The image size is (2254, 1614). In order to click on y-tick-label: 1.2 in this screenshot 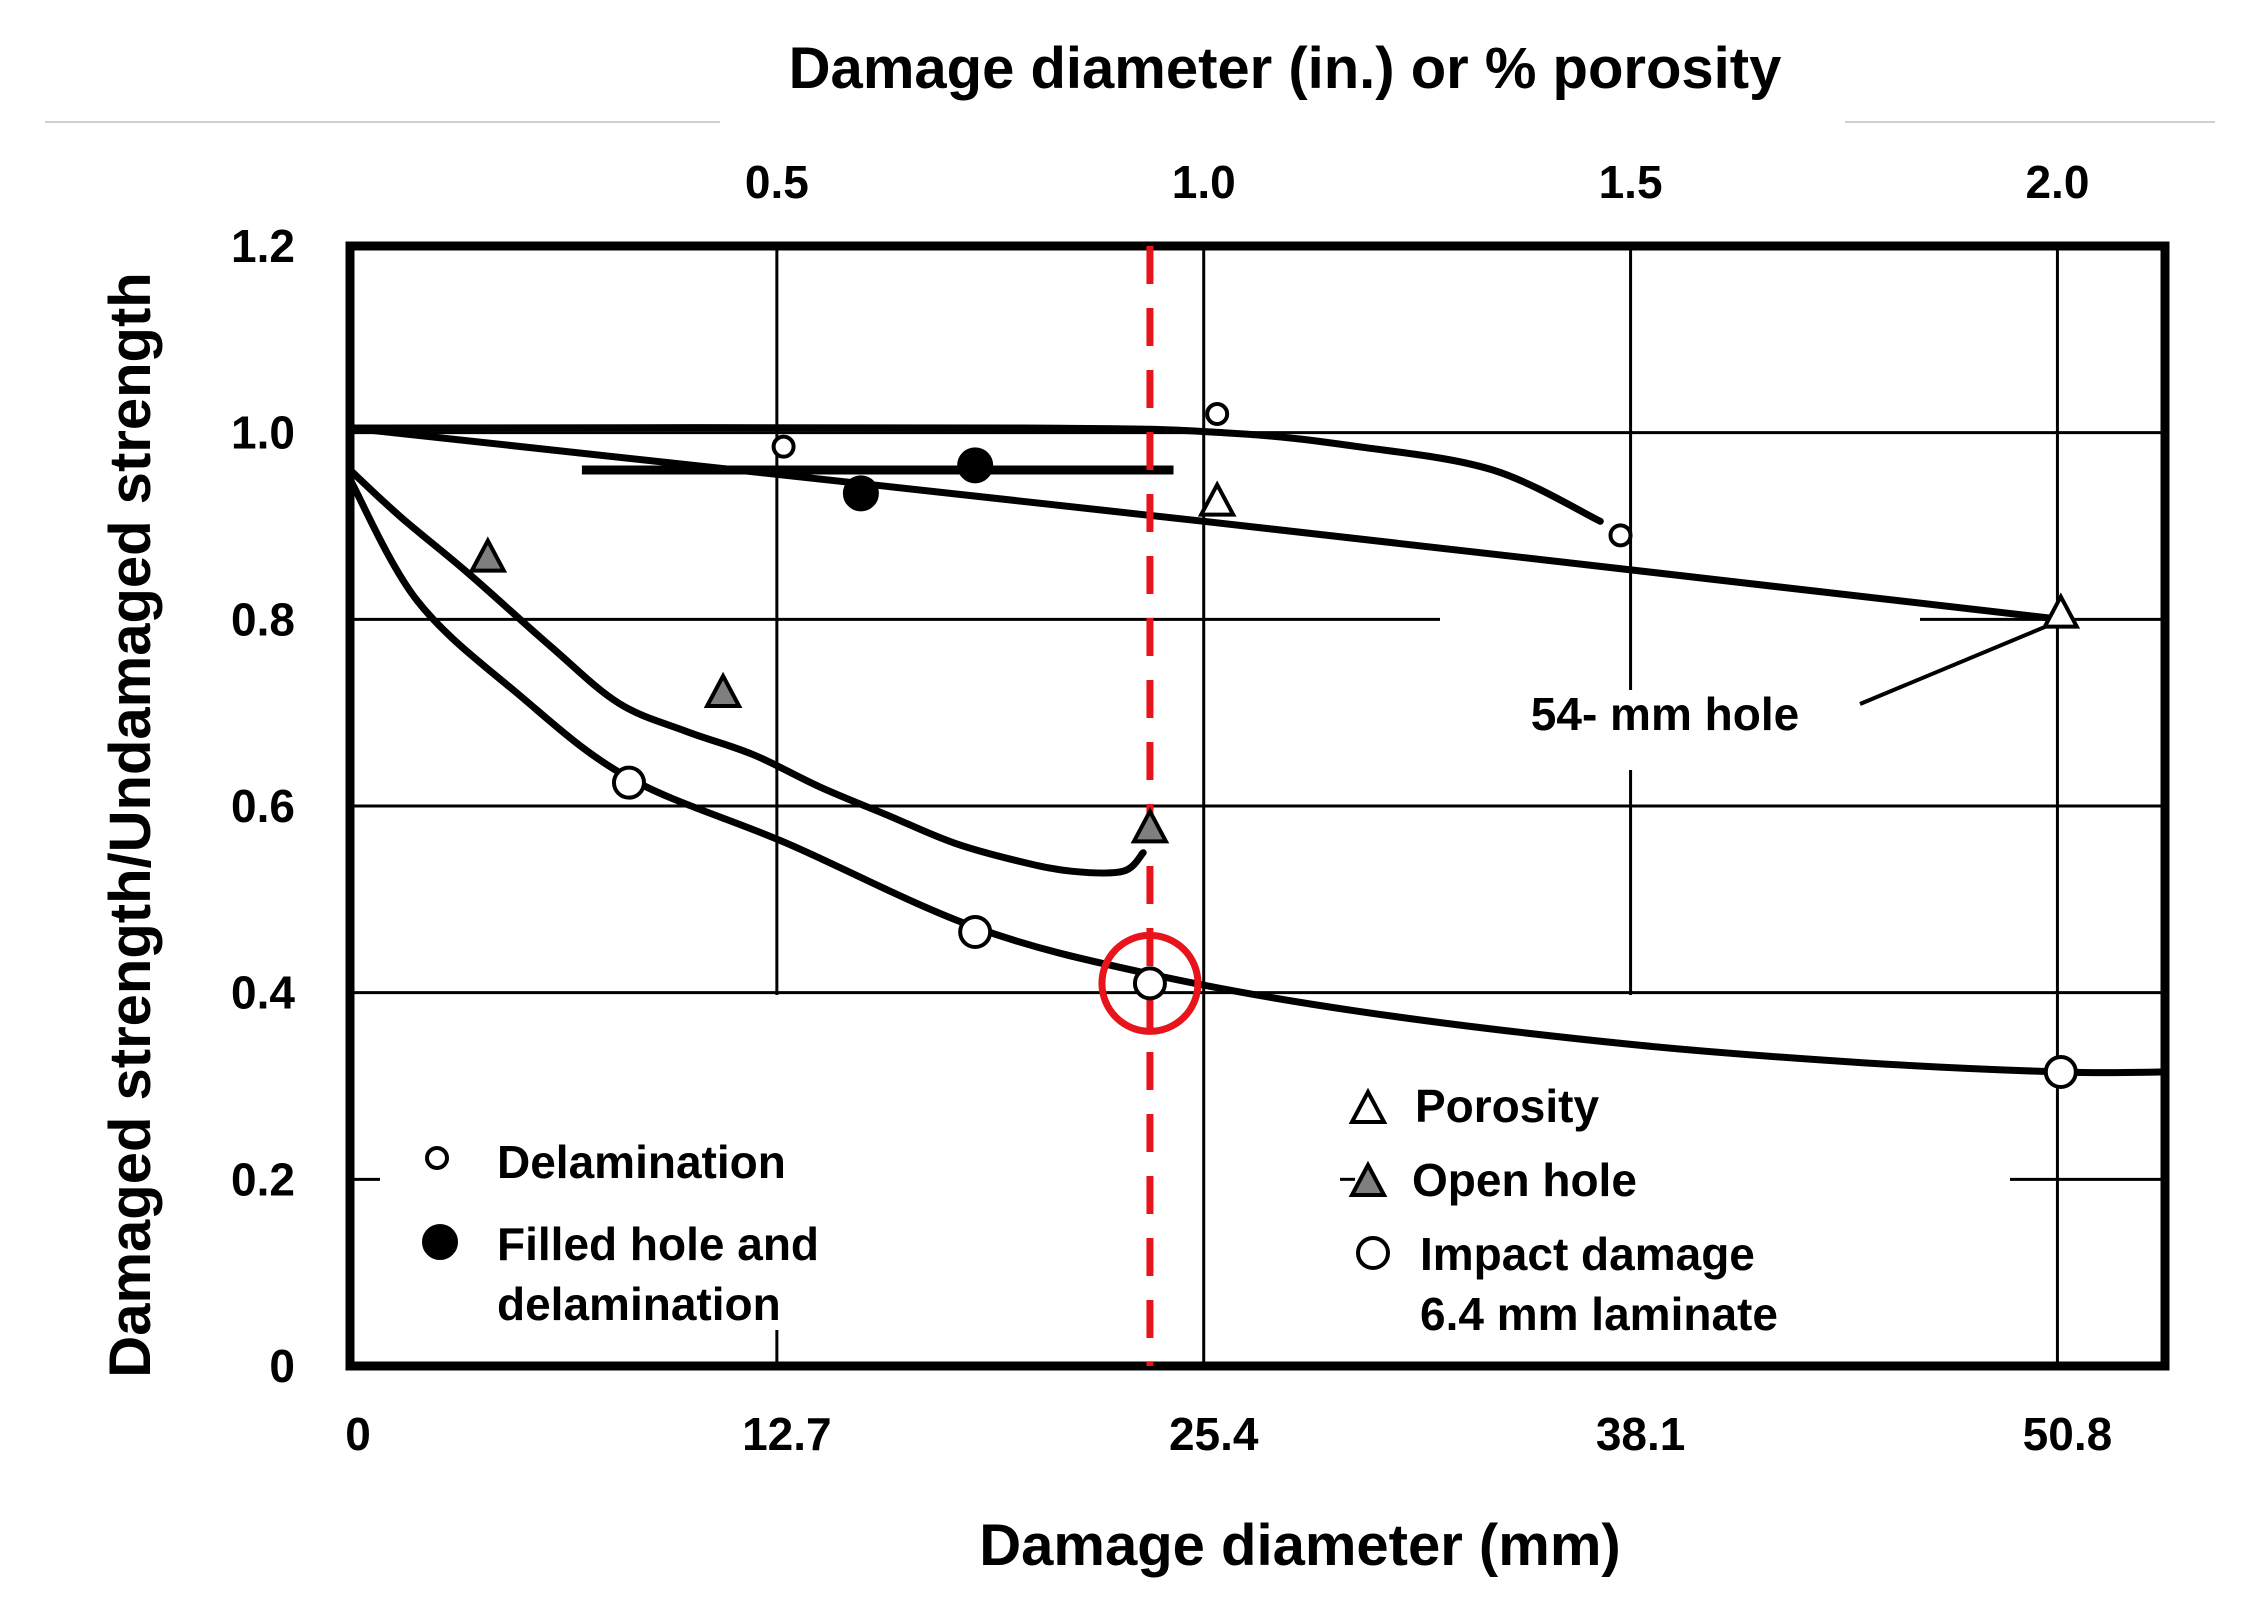, I will do `click(263, 246)`.